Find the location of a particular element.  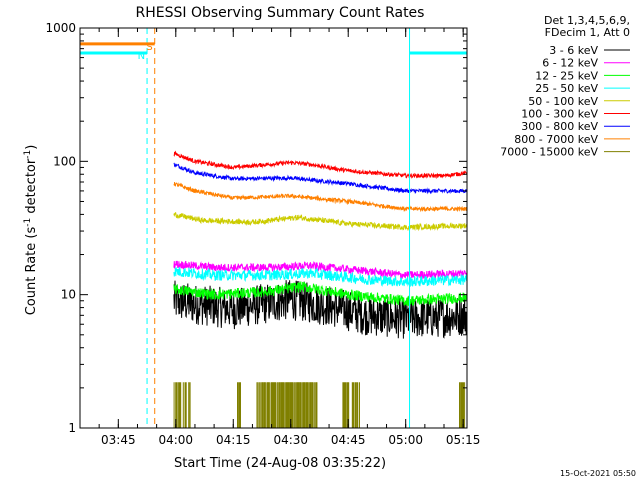

legend-label: 300 - 800 keV is located at coordinates (559, 126).